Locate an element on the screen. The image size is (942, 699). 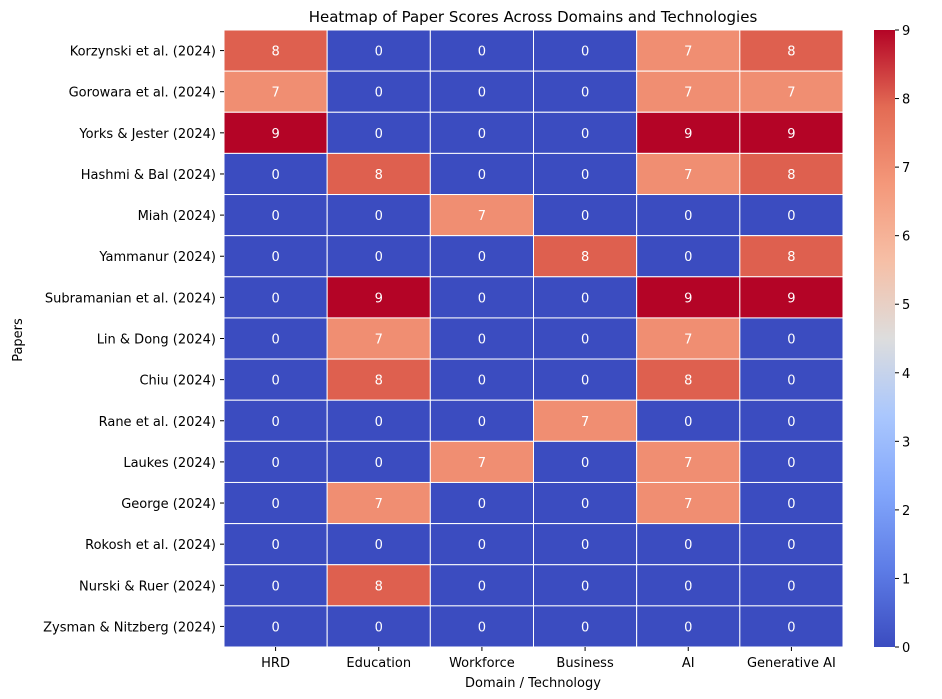
x-axis-label: Domain / Technology is located at coordinates (533, 683).